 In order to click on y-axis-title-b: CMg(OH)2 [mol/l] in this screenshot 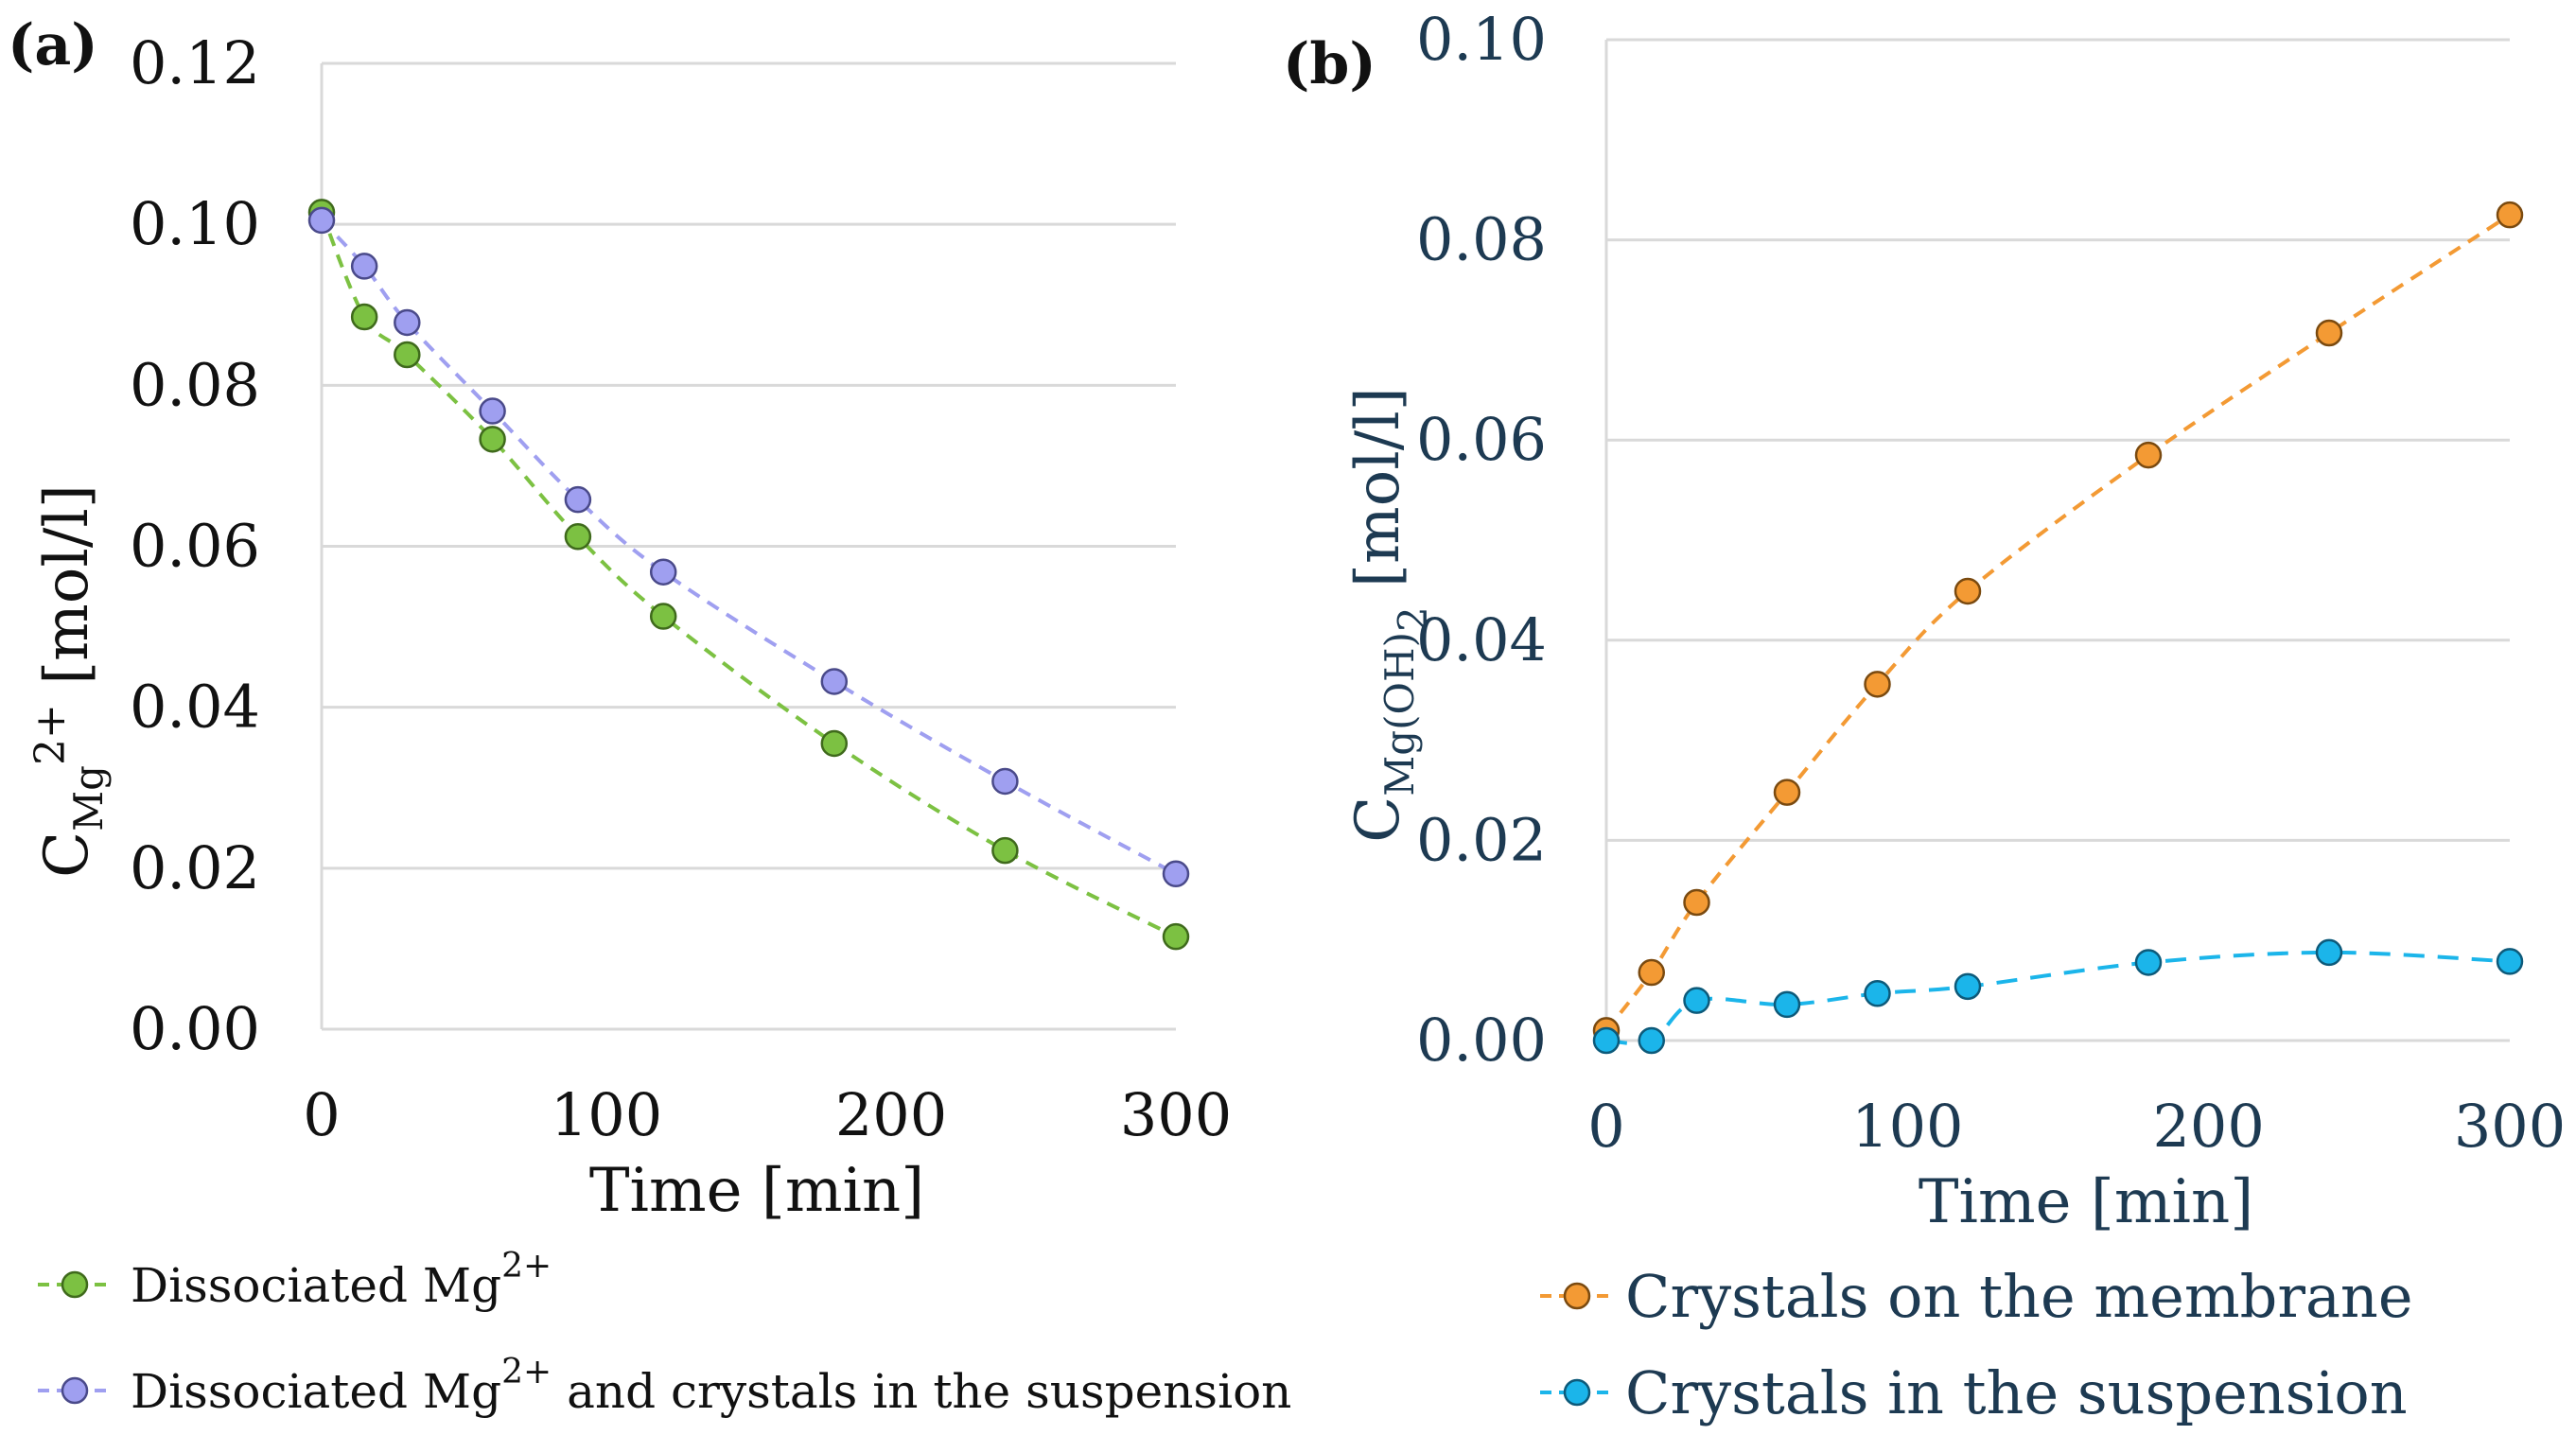, I will do `click(1390, 614)`.